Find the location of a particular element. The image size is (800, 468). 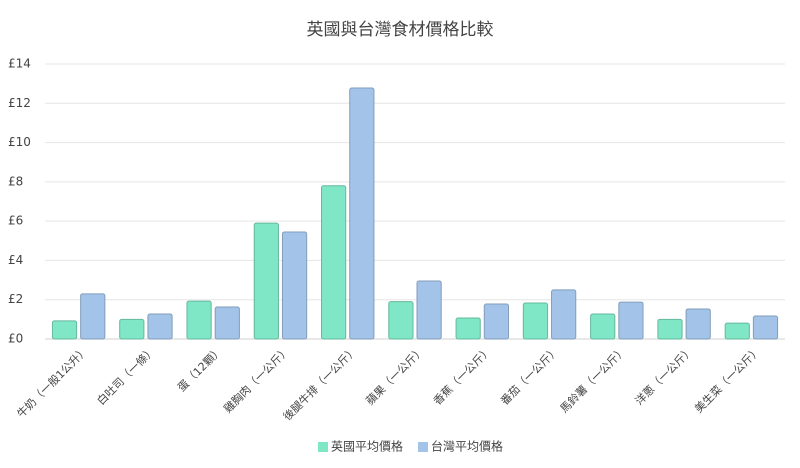

y-tick-label: £12 is located at coordinates (19, 103).